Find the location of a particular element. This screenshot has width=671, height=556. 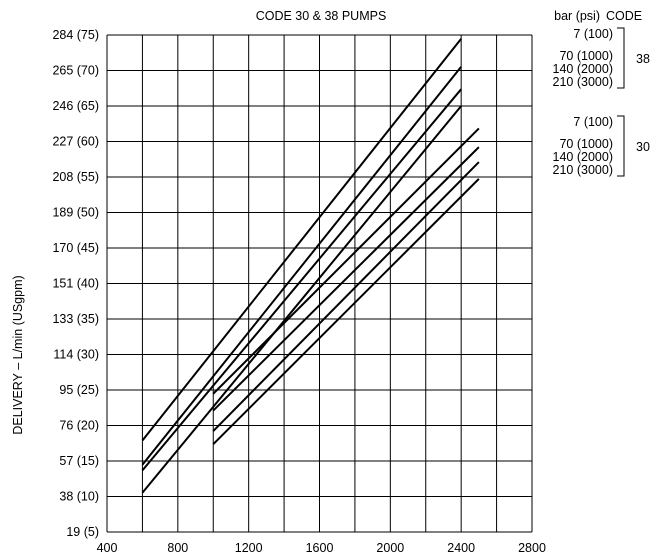

y-tick-label: 284 (75) is located at coordinates (75, 35).